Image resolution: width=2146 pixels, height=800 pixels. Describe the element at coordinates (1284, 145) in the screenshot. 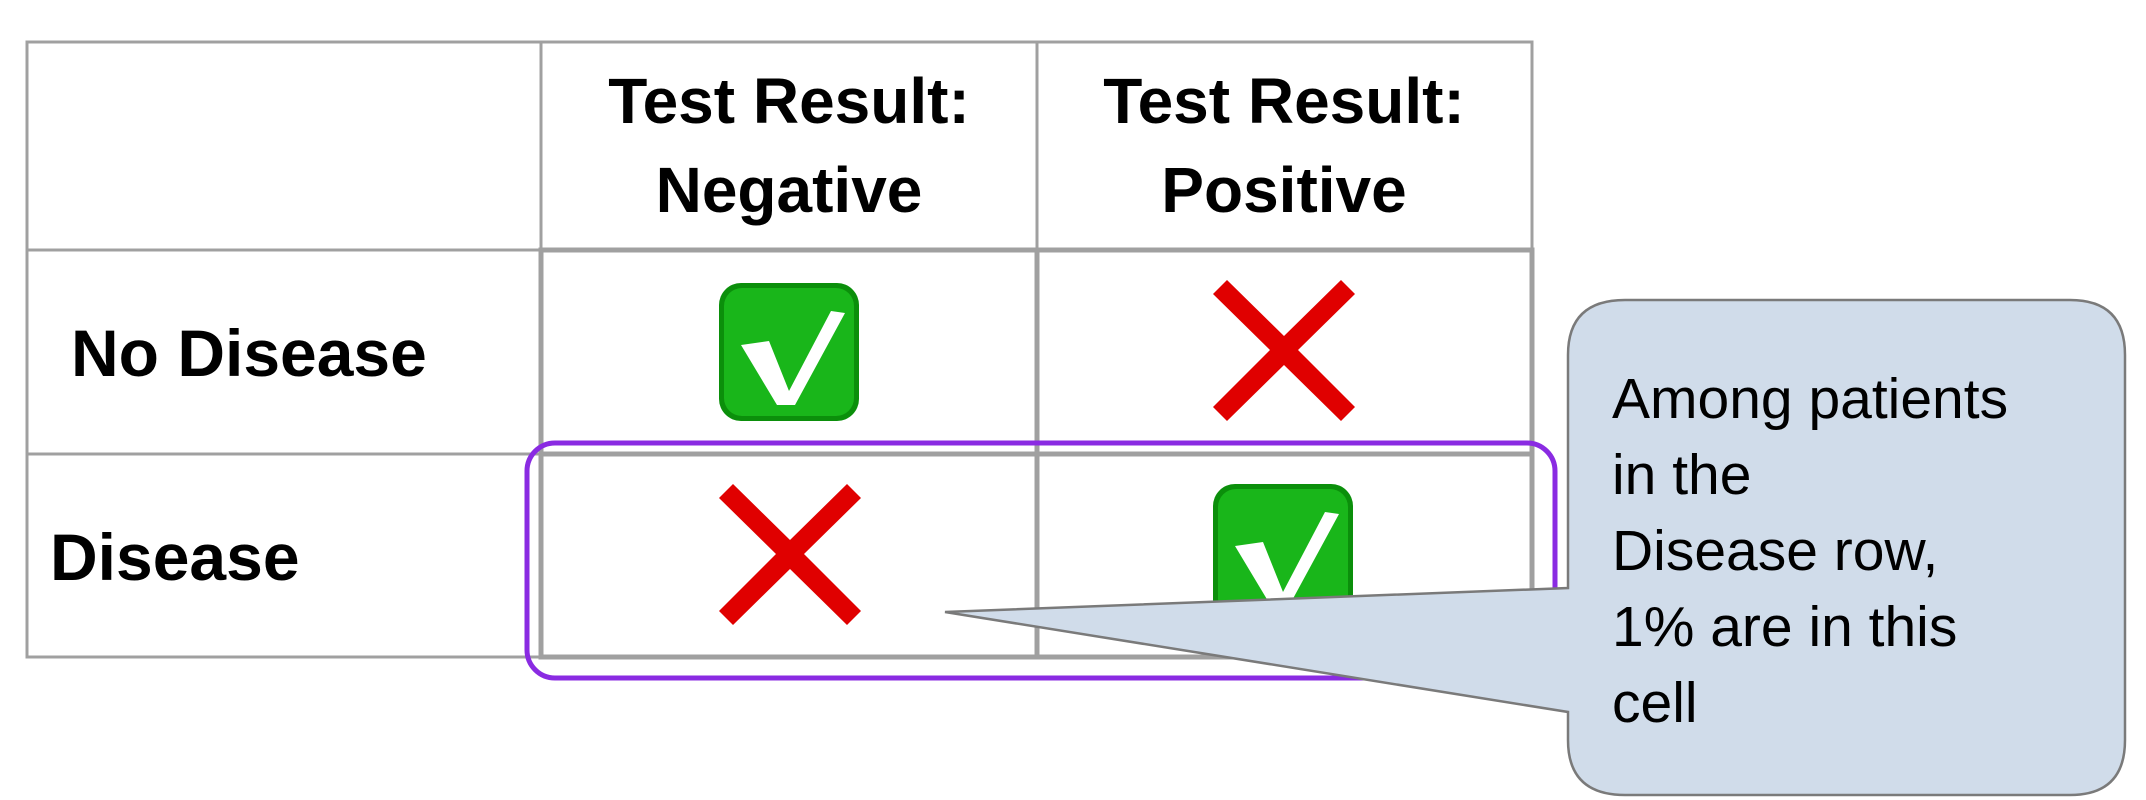

I see `column-header-positive: Test Result: Positive` at that location.